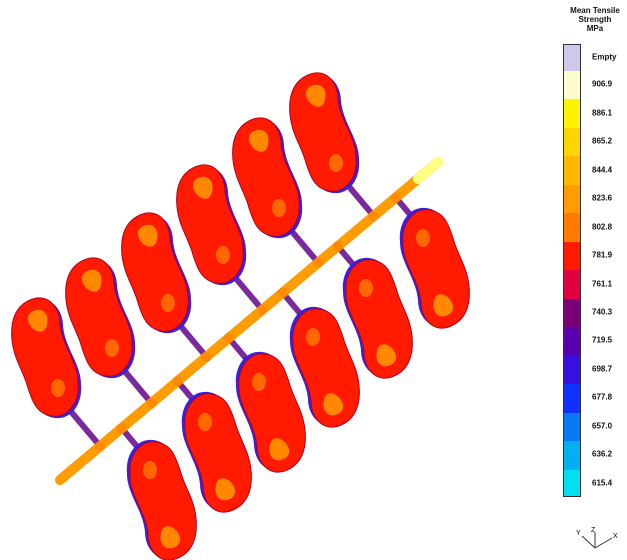  Describe the element at coordinates (428, 170) in the screenshot. I see `sprue-tip` at that location.